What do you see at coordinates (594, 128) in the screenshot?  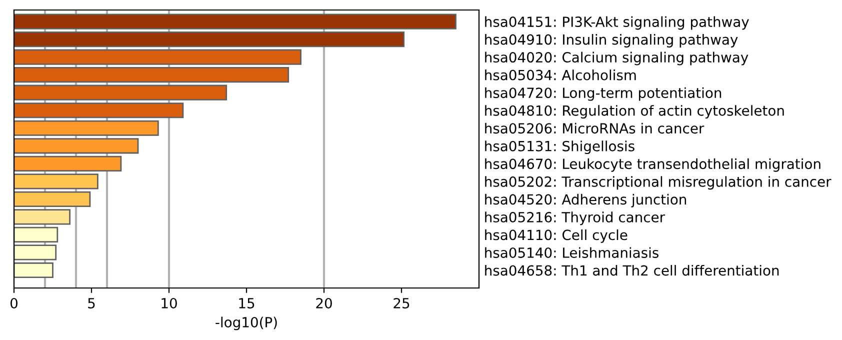 I see `y-tick-label: hsa05206: MicroRNAs in cancer` at bounding box center [594, 128].